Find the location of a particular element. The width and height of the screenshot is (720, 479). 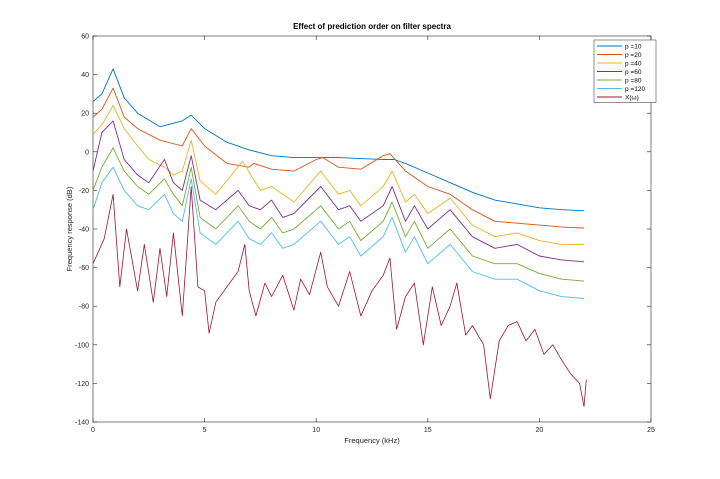

y-tick-label: 60 is located at coordinates (85, 37).